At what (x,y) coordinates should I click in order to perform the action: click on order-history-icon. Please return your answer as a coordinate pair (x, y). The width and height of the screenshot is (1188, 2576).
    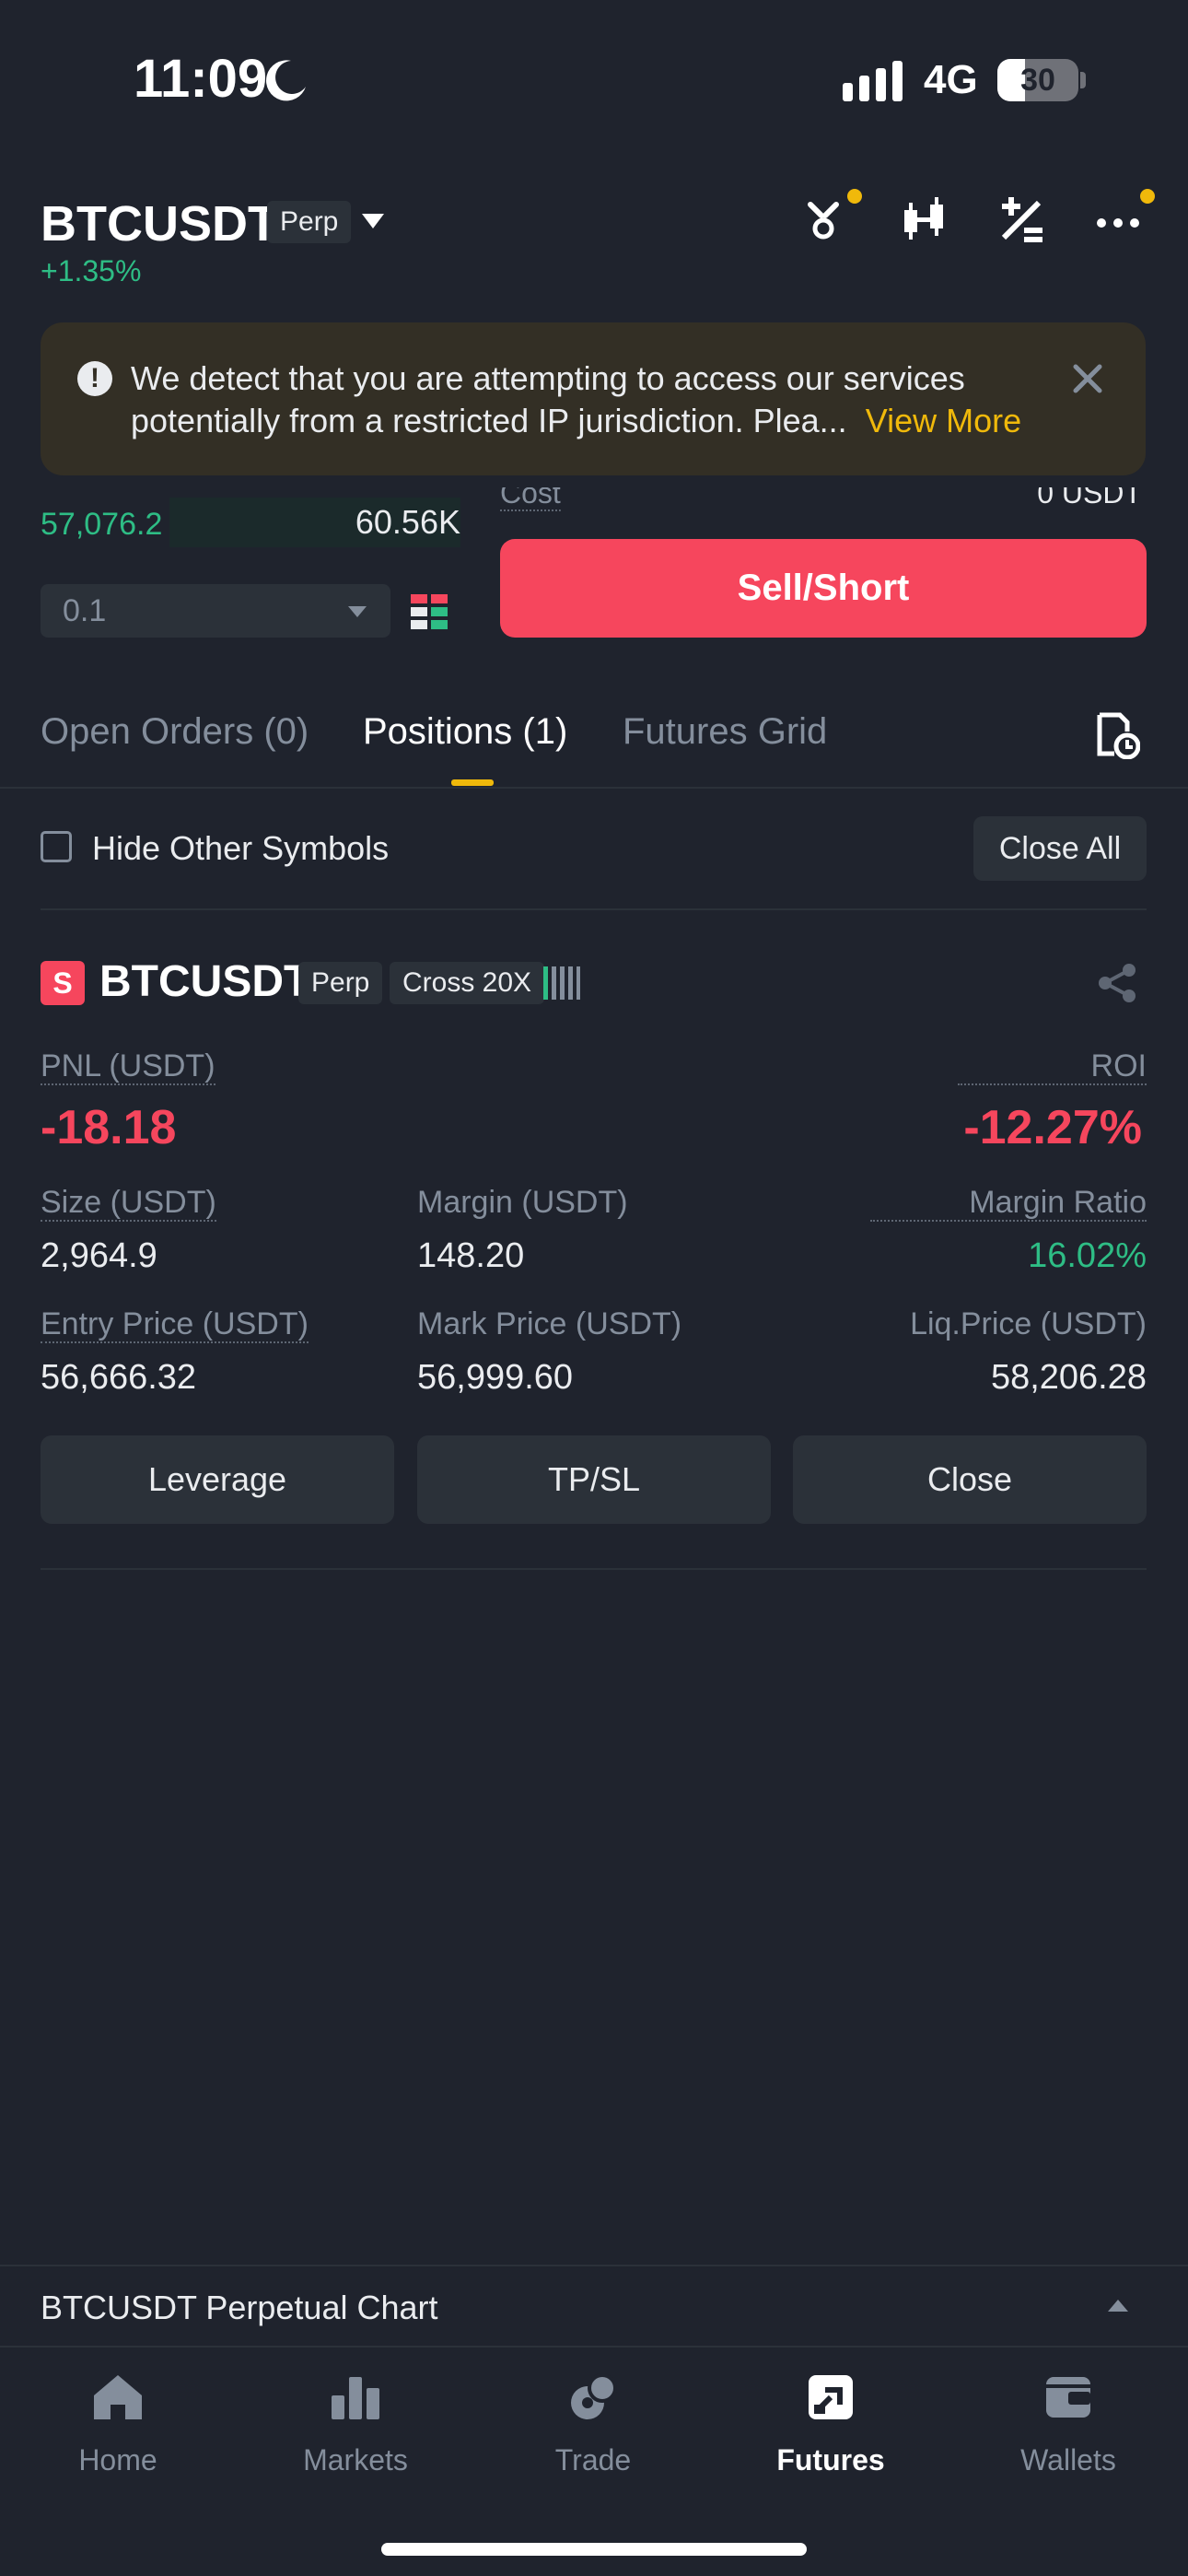
    Looking at the image, I should click on (1118, 735).